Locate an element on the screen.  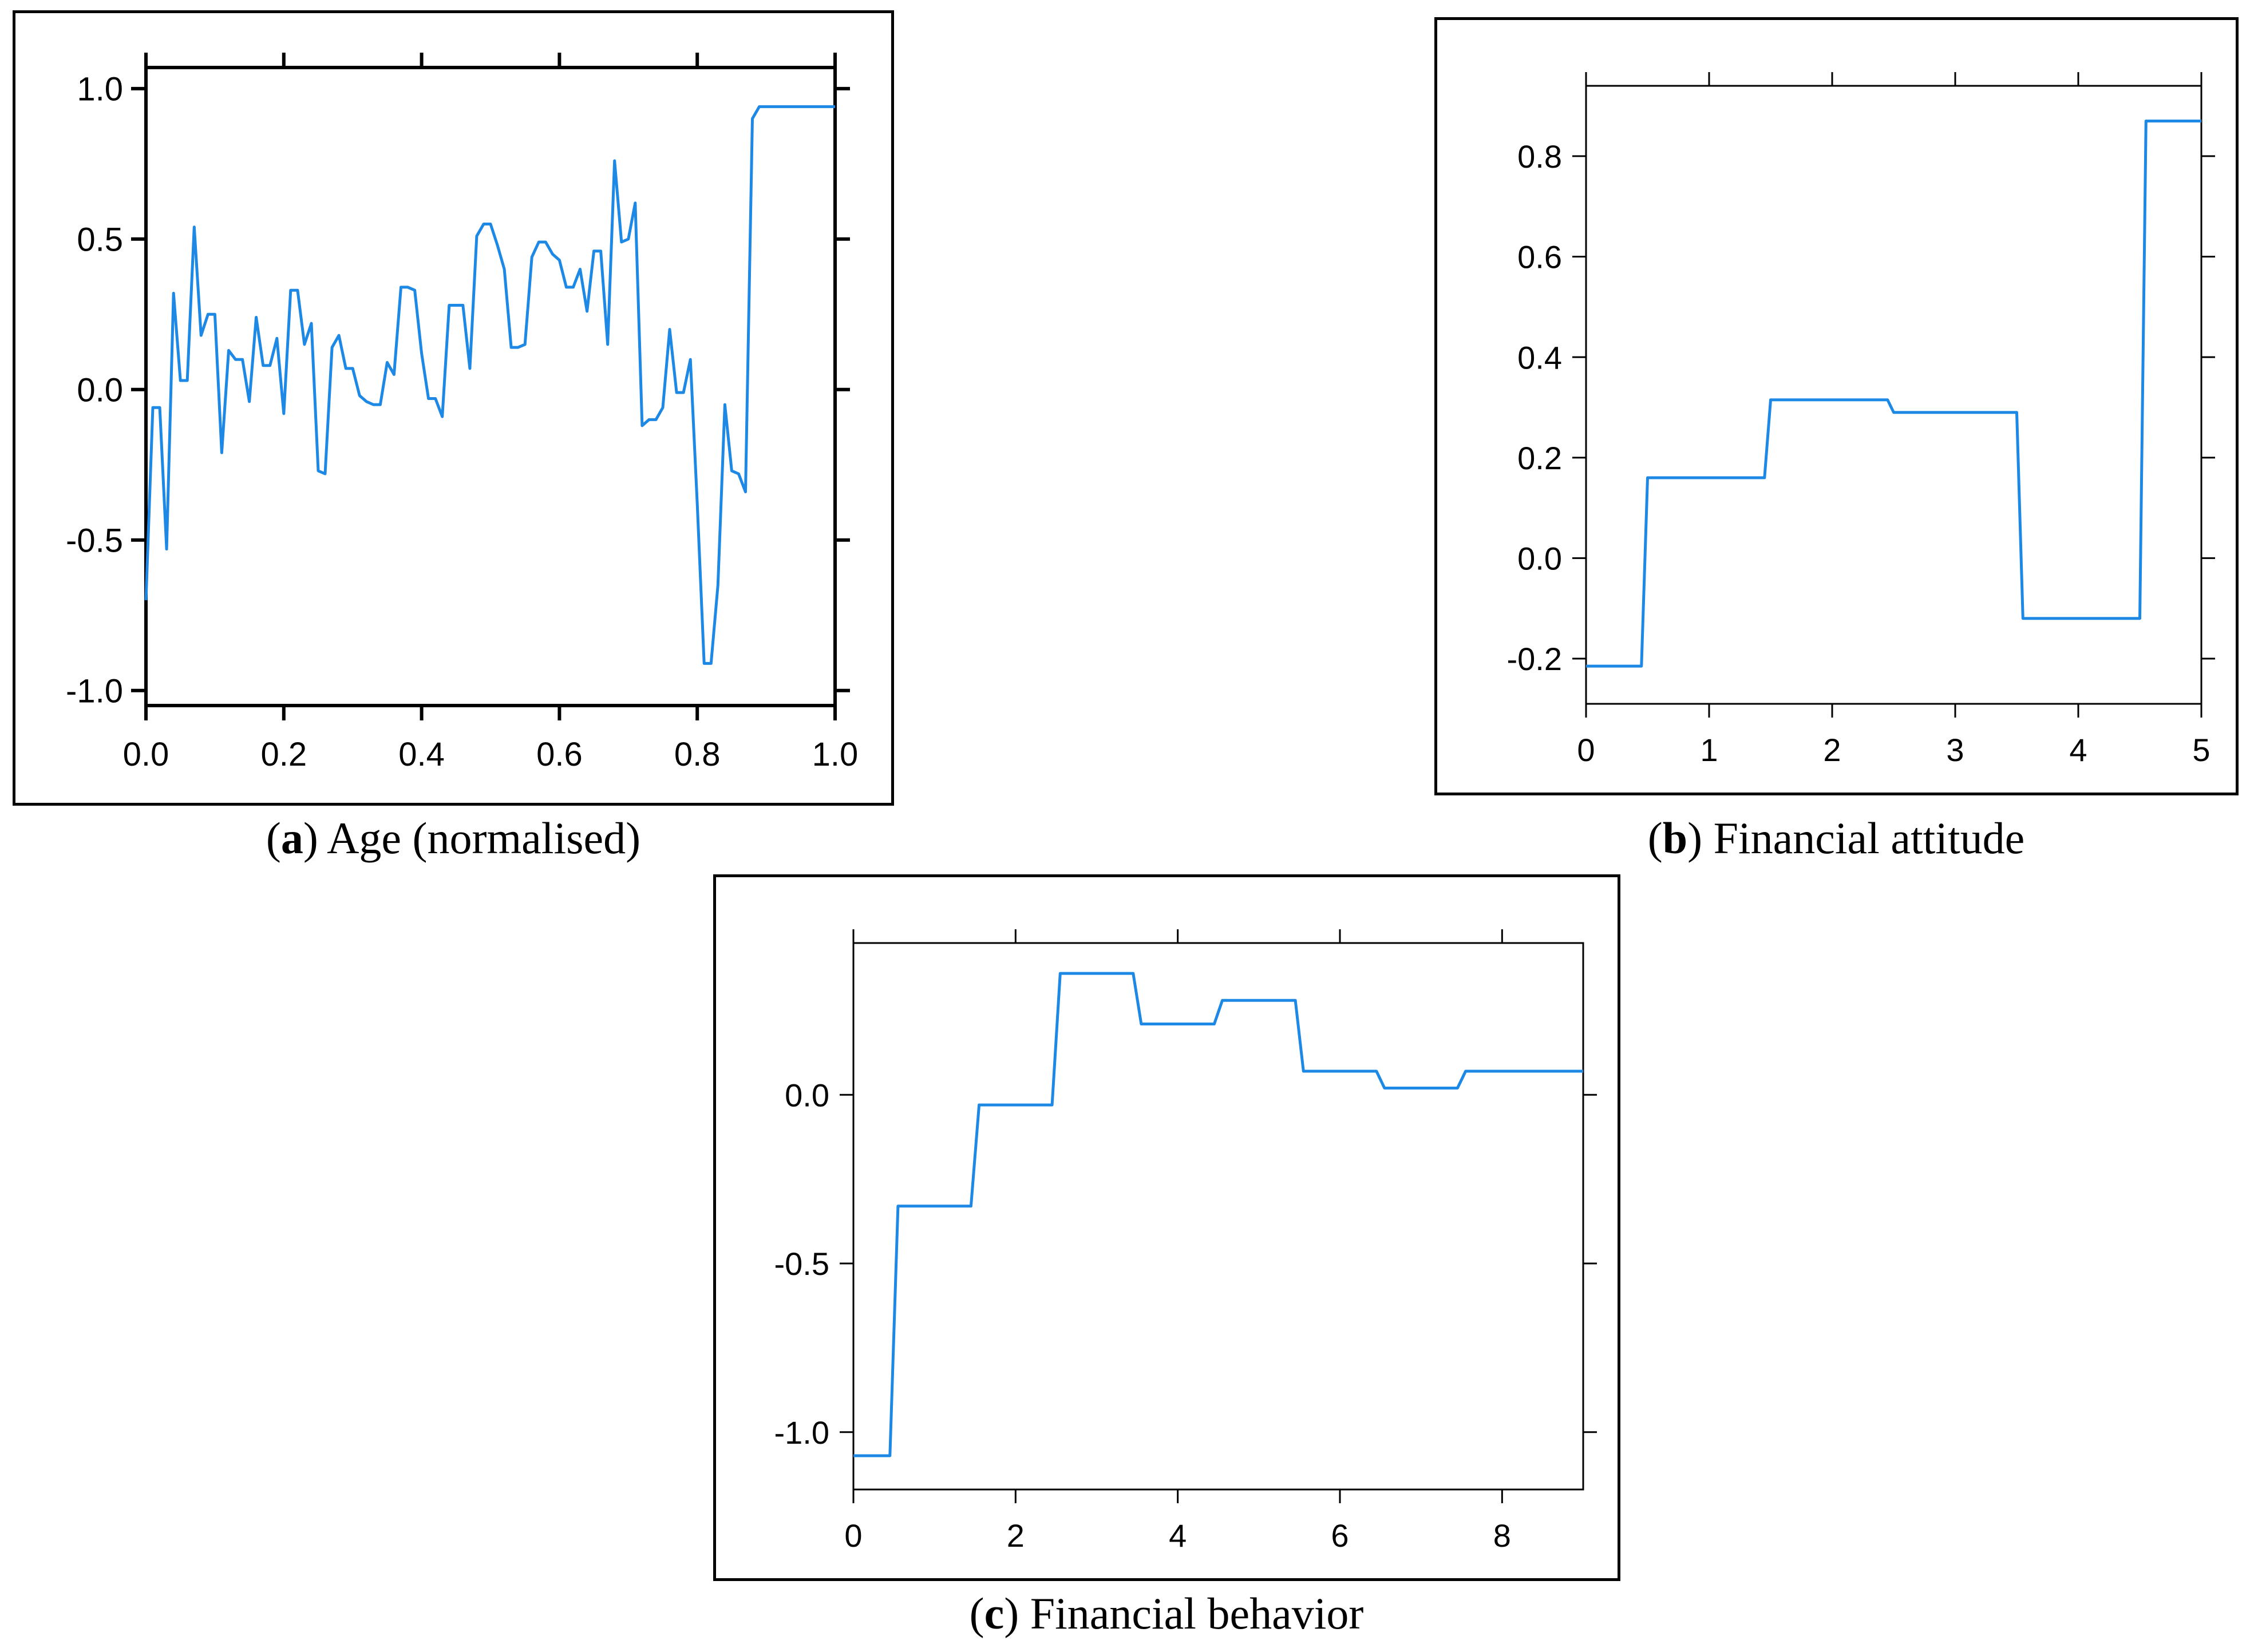
y-tick-label: 0.2 is located at coordinates (1539, 458).